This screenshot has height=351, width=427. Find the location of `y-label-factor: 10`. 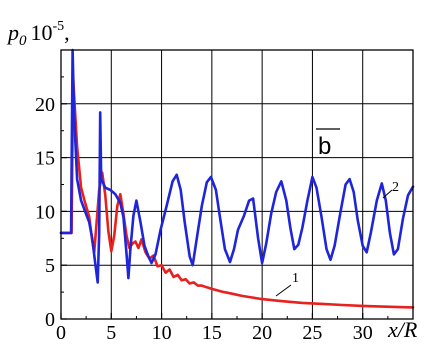

y-label-factor: 10 is located at coordinates (42, 32).